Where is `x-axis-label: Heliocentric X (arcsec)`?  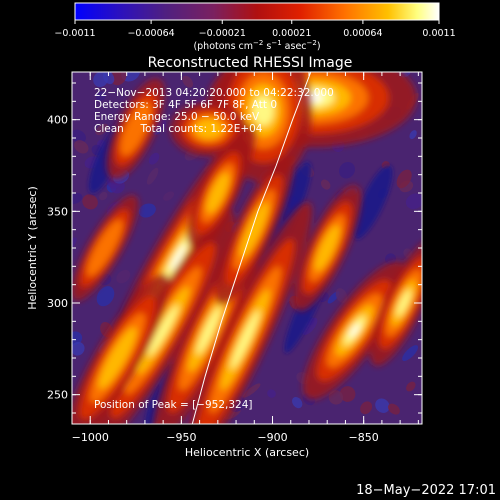 x-axis-label: Heliocentric X (arcsec) is located at coordinates (247, 452).